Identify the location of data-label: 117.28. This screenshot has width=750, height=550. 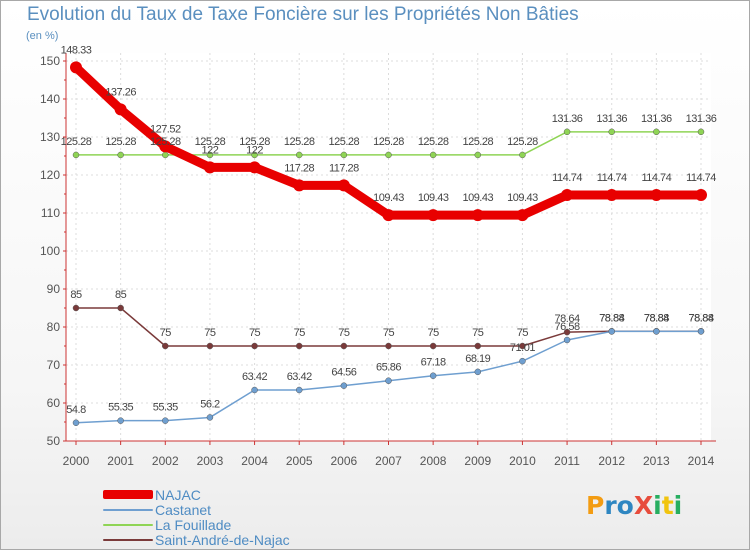
(344, 168).